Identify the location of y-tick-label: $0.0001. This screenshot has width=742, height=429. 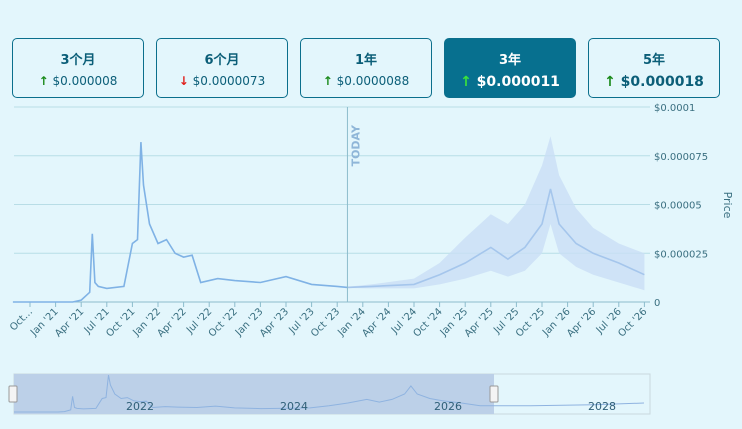
(674, 108).